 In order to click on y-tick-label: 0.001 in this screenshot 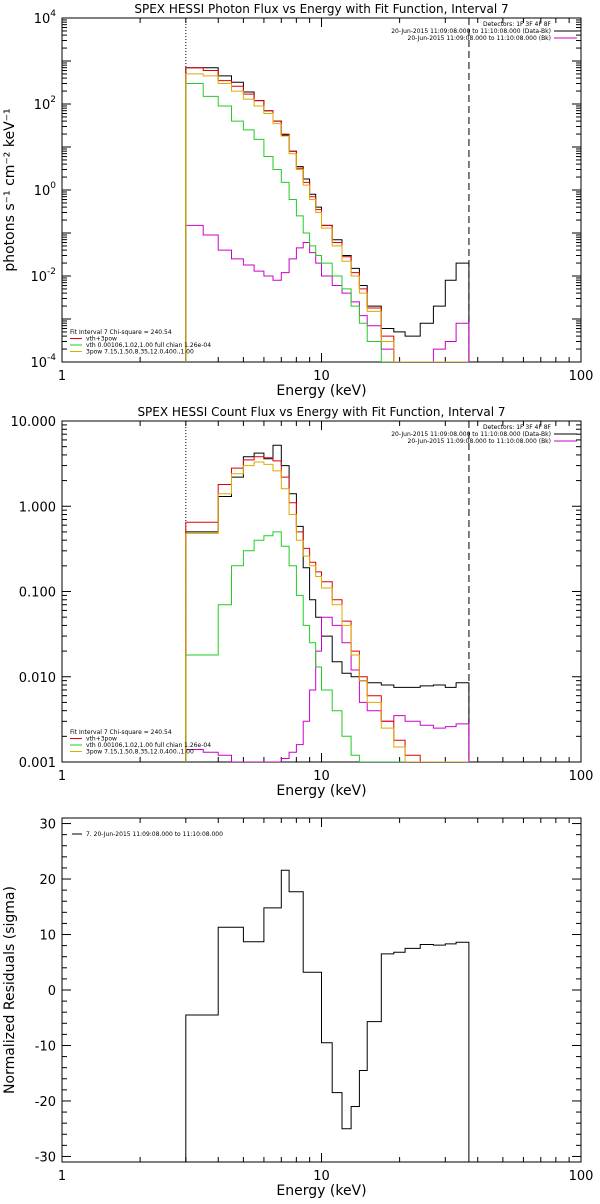, I will do `click(37, 763)`.